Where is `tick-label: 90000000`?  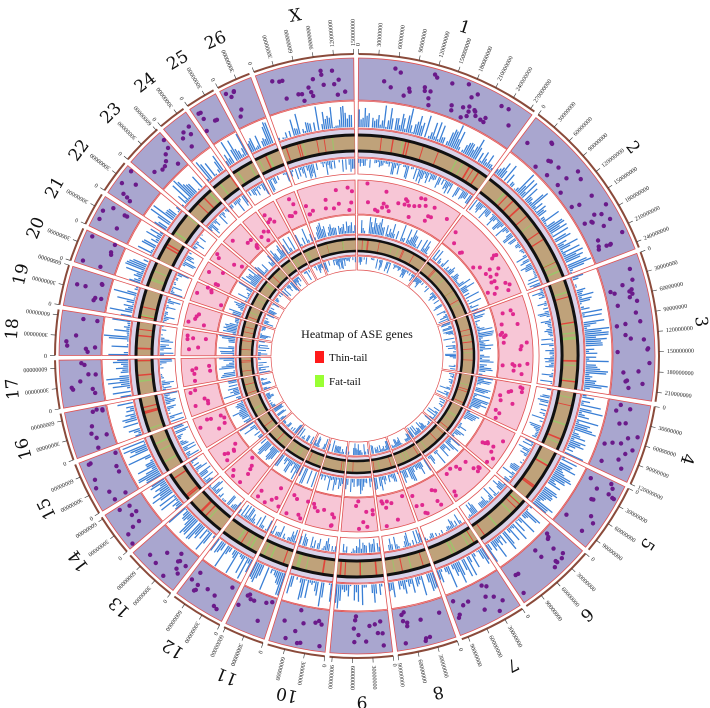 tick-label: 90000000 is located at coordinates (400, 675).